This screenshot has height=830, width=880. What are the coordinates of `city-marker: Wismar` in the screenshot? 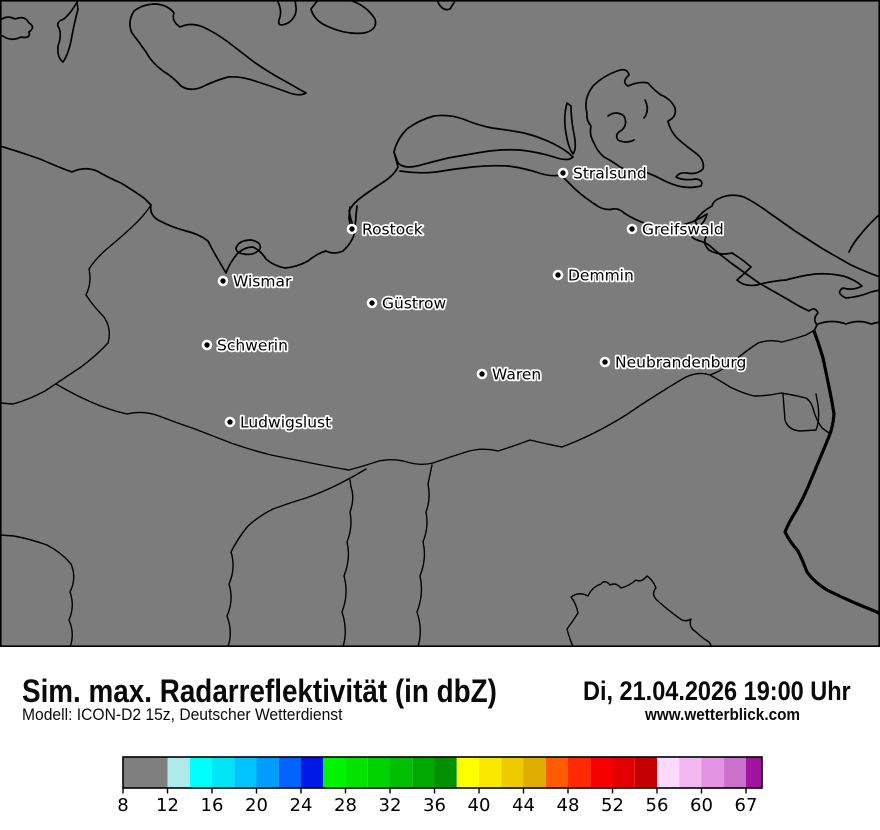 It's located at (255, 281).